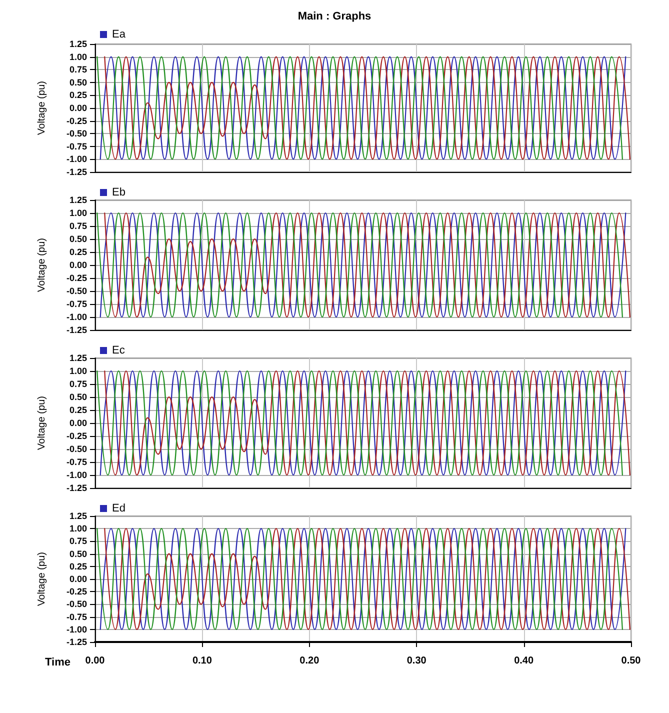 This screenshot has width=669, height=713. I want to click on legend-label: Eb, so click(119, 192).